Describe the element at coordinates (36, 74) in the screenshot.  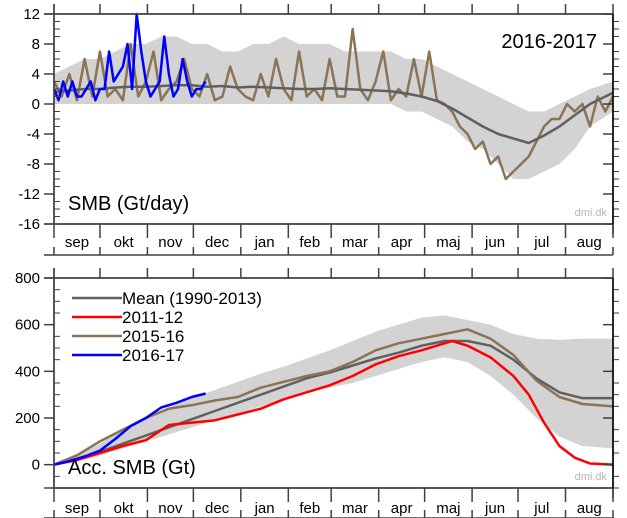
I see `y-tick-label: 4` at that location.